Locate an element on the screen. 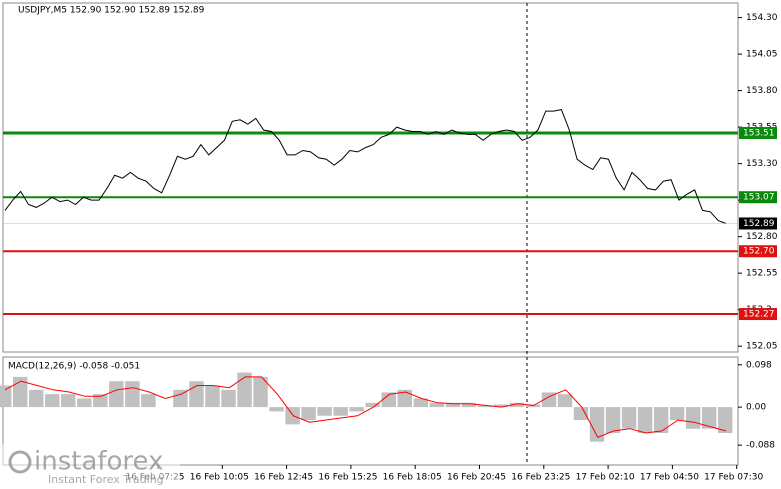 The image size is (781, 489). y-tick-label: 154.30 is located at coordinates (762, 18).